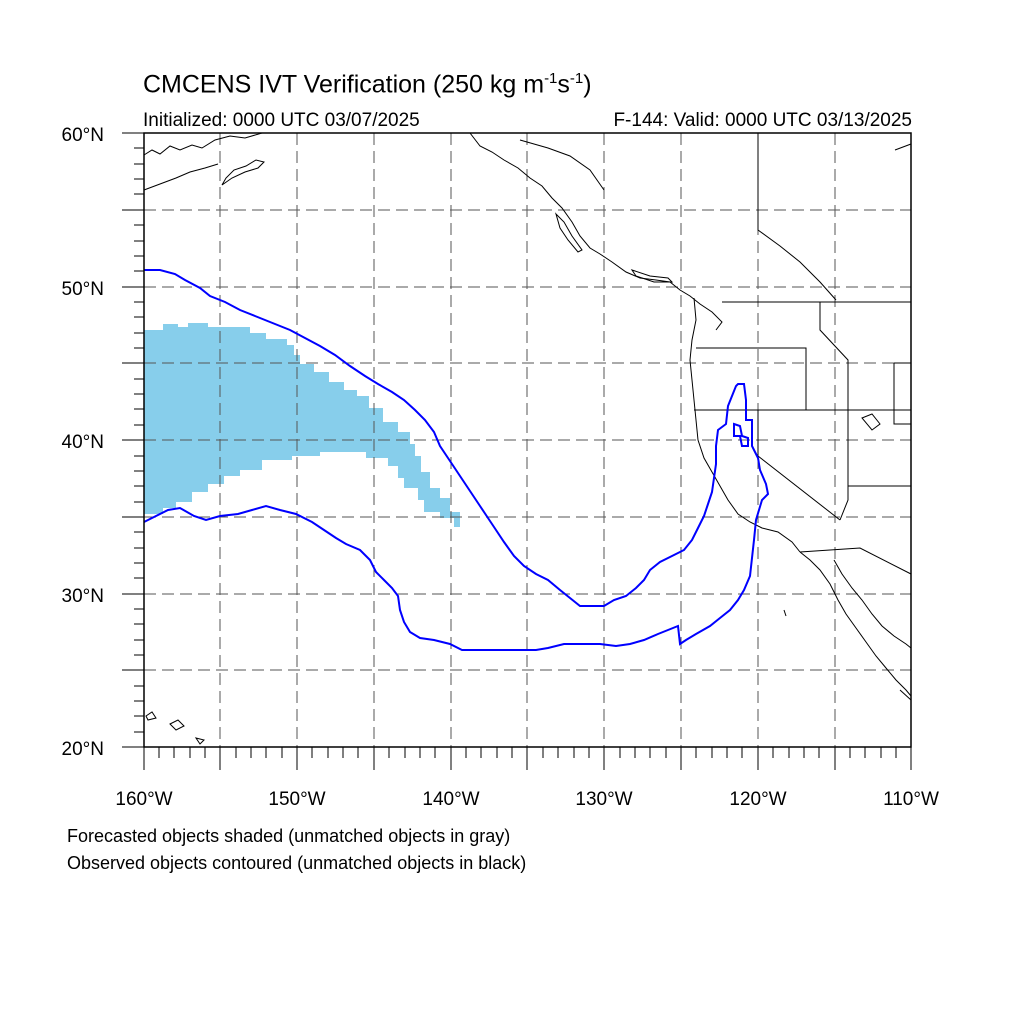  What do you see at coordinates (757, 799) in the screenshot?
I see `lon-label-120w: 120°W` at bounding box center [757, 799].